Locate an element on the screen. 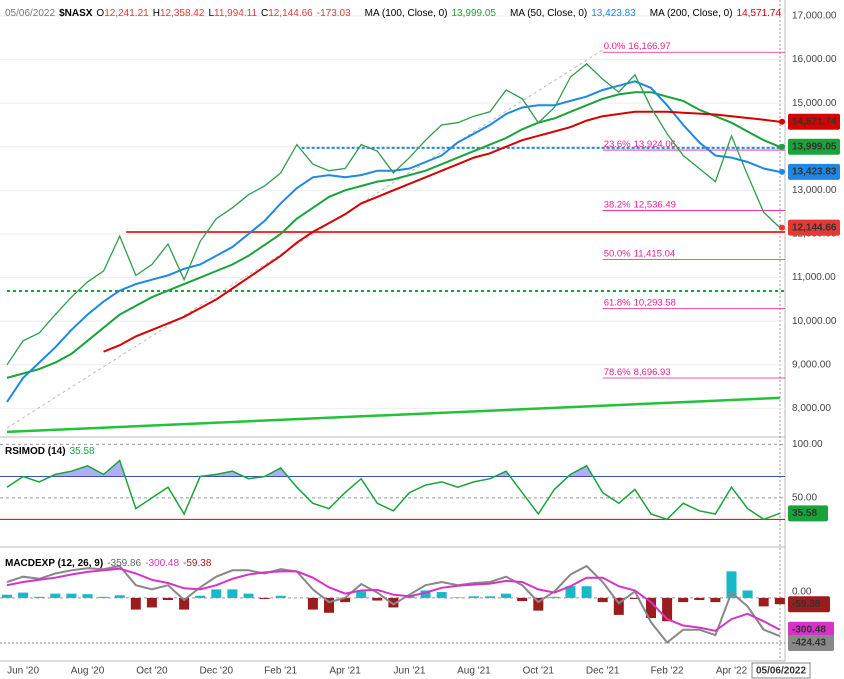  trendline is located at coordinates (393, 415).